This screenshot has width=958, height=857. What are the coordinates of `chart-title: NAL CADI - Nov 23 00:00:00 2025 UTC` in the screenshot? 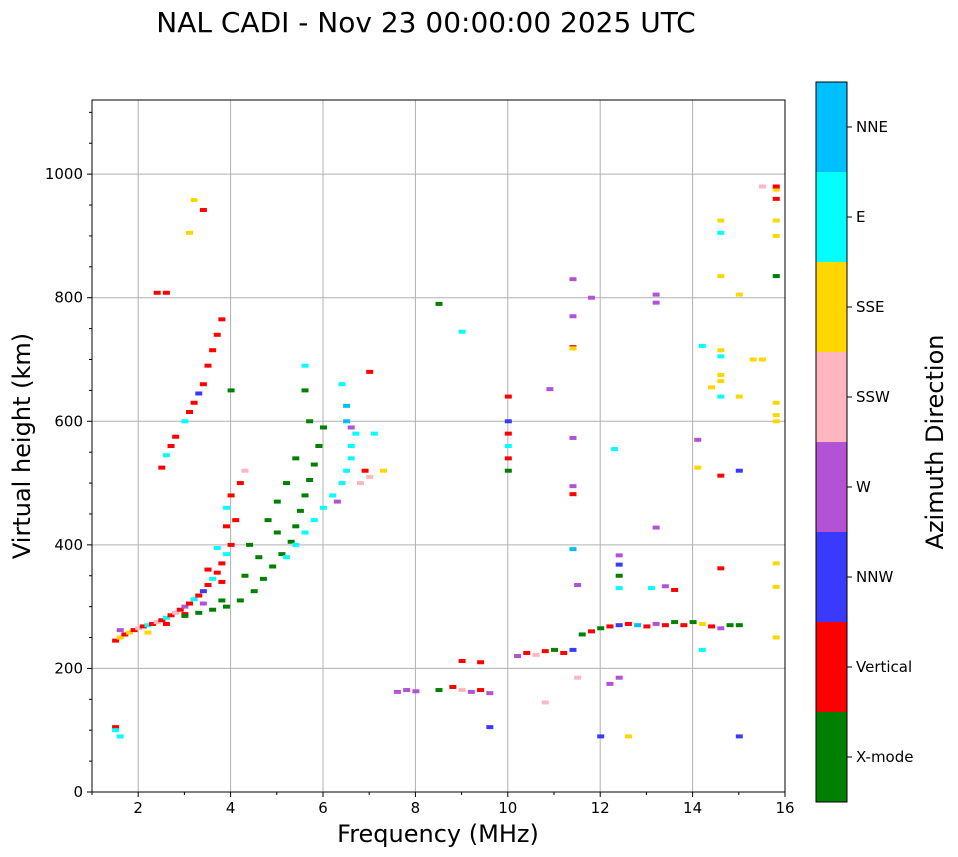 It's located at (425, 22).